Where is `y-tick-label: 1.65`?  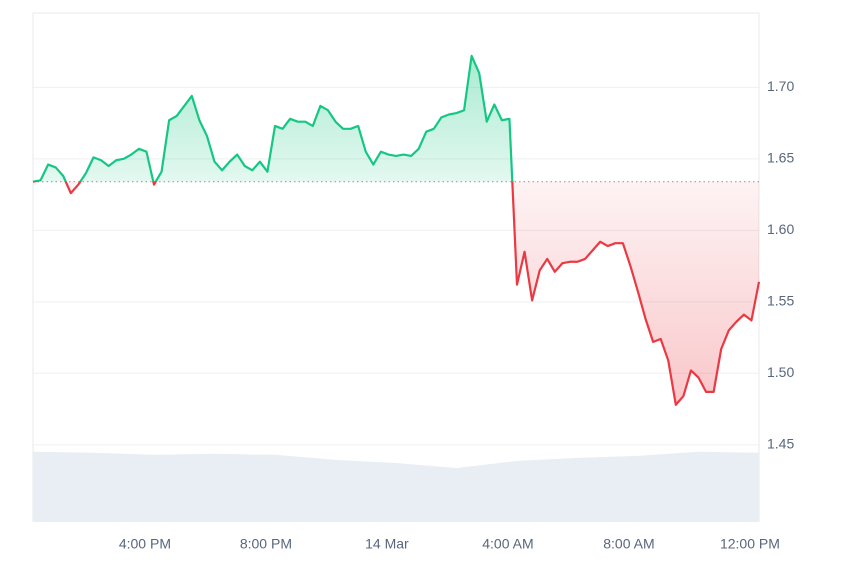
y-tick-label: 1.65 is located at coordinates (780, 158).